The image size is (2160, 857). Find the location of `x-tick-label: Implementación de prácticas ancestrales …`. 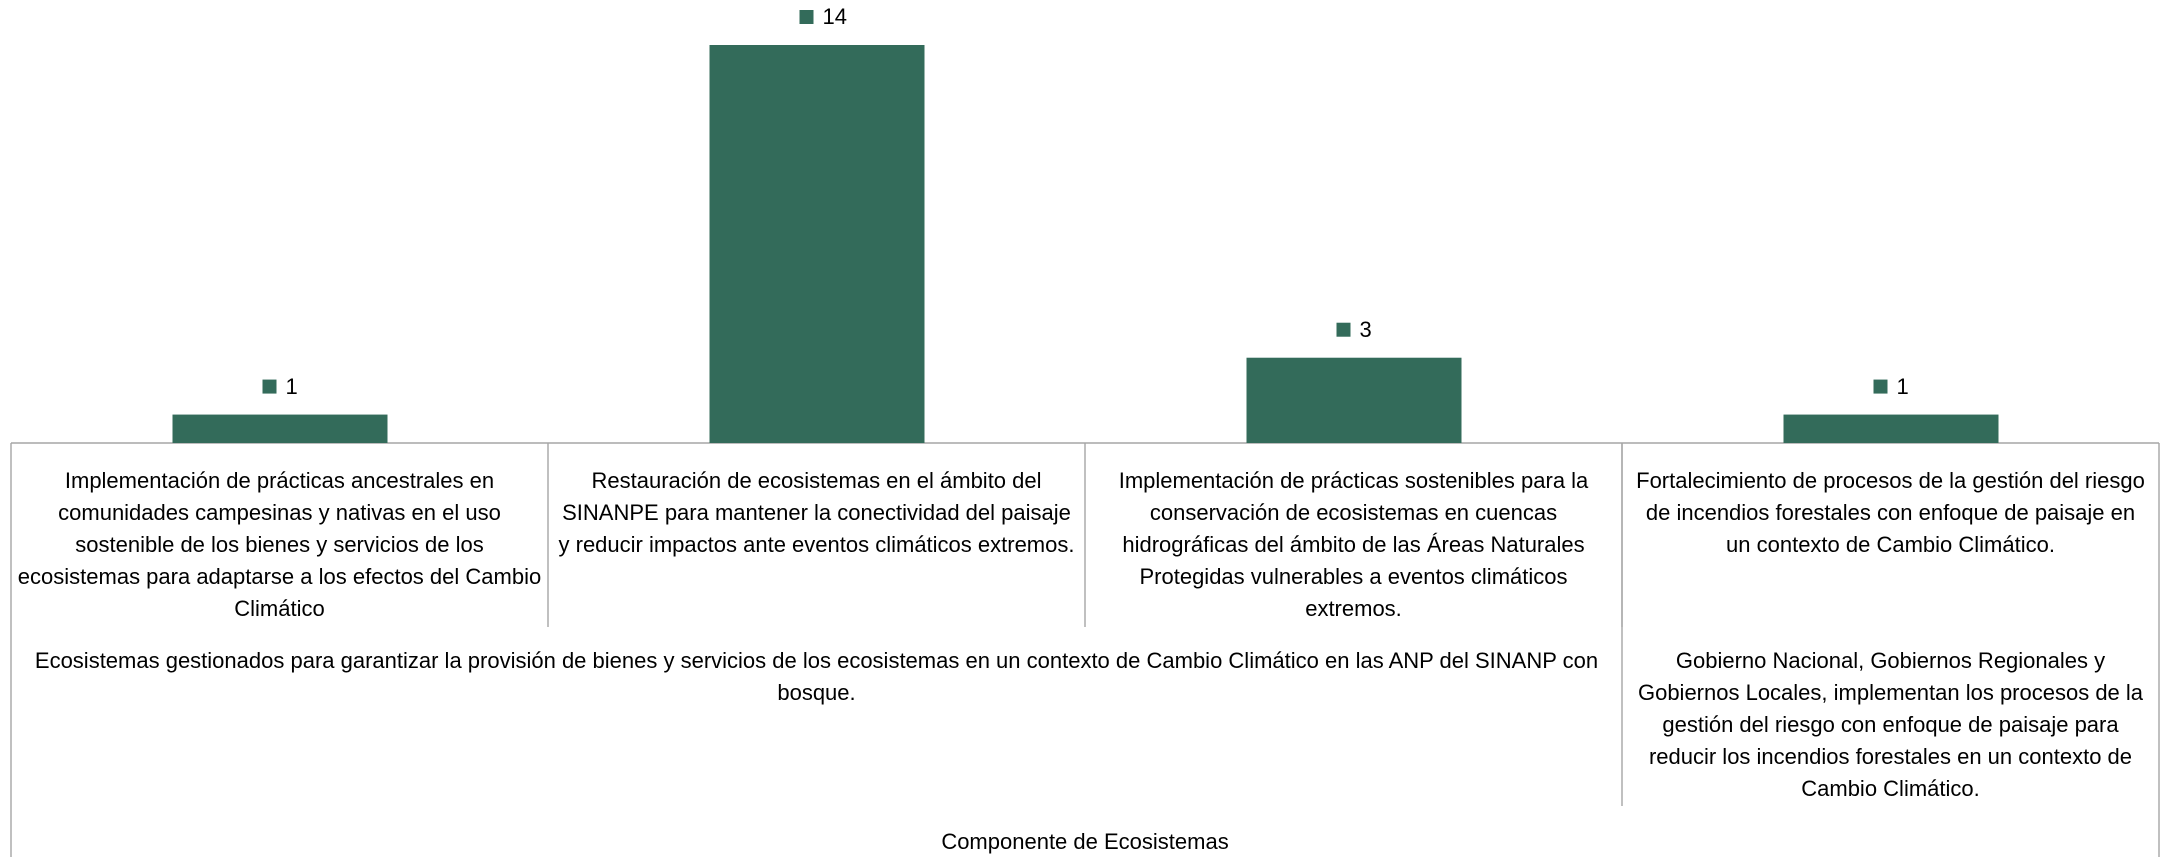

x-tick-label: Implementación de prácticas ancestrales … is located at coordinates (279, 544).